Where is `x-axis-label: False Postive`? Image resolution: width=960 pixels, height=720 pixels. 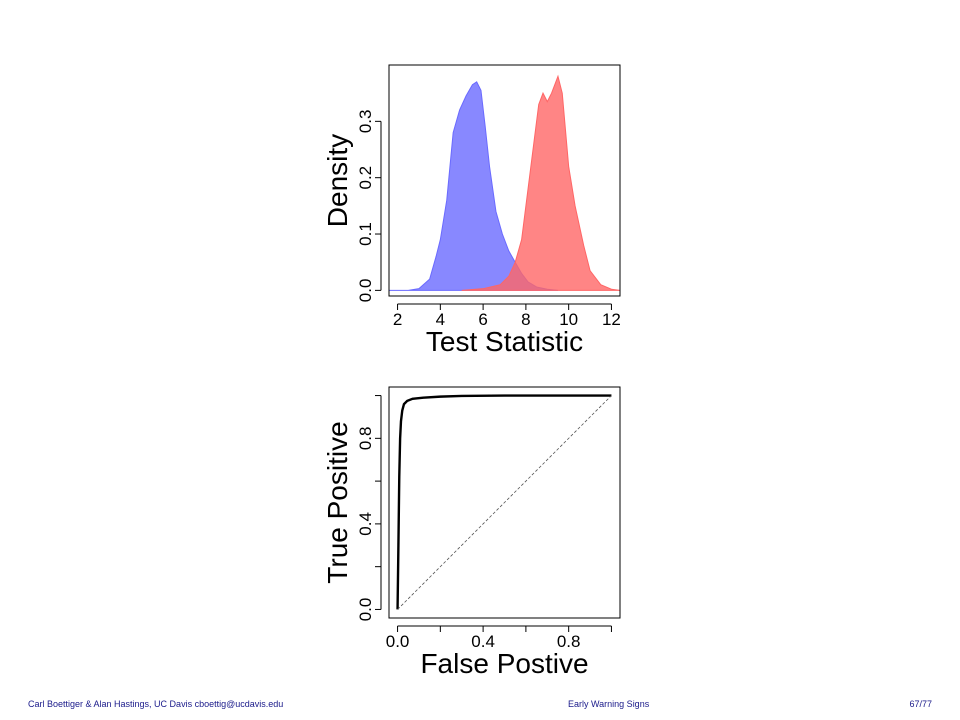
x-axis-label: False Postive is located at coordinates (504, 663).